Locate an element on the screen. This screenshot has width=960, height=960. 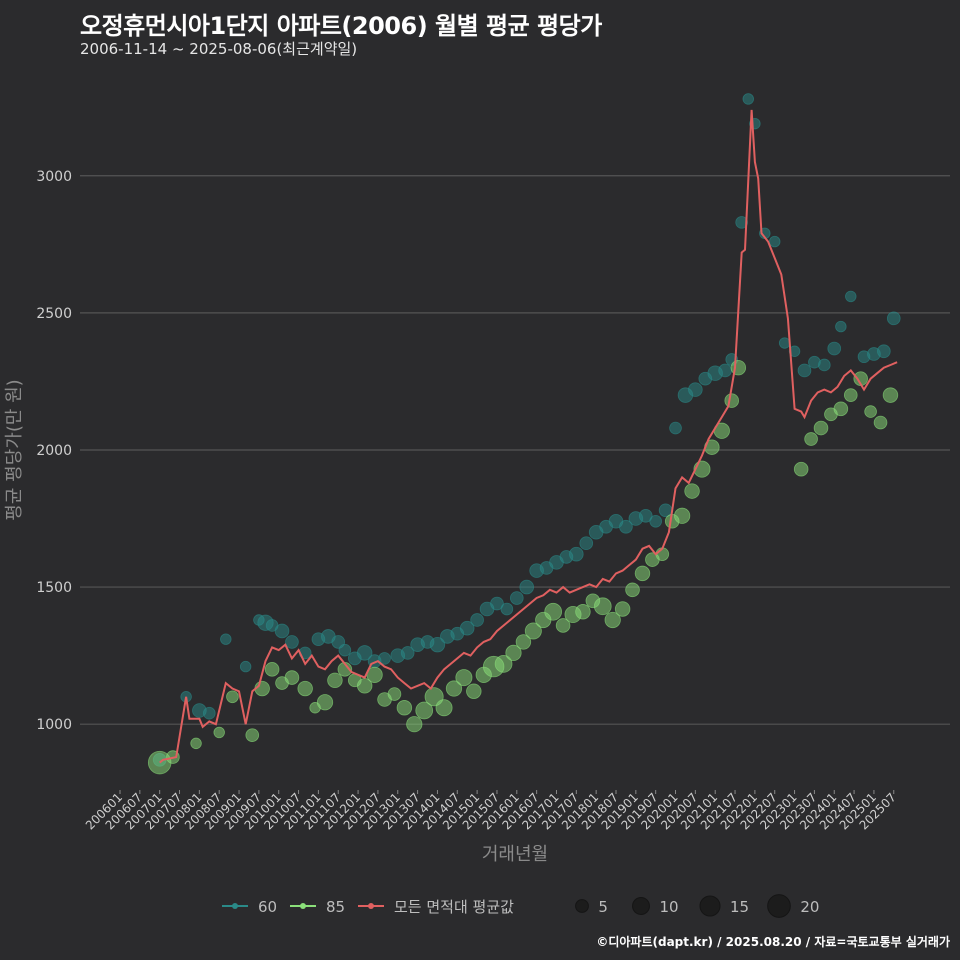
chart-title: 오정휴먼시아1단지 아파트(2006) 월별 평균 평당가 is located at coordinates (341, 26).